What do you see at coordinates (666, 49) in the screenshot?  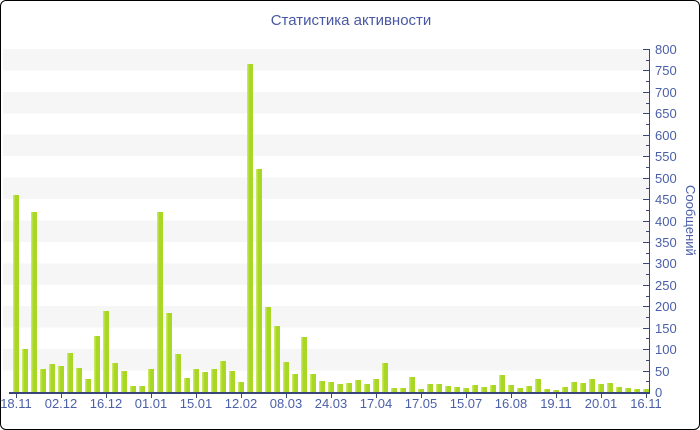 I see `y-axis-tick-label: 800` at bounding box center [666, 49].